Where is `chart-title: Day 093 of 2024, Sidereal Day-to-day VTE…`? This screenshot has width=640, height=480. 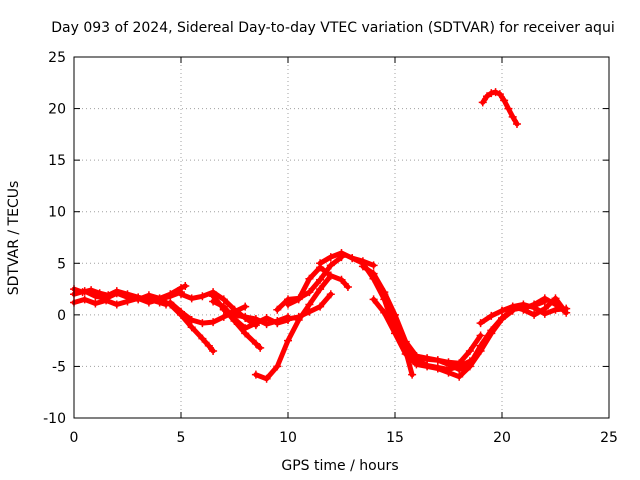 chart-title: Day 093 of 2024, Sidereal Day-to-day VTE… is located at coordinates (332, 28).